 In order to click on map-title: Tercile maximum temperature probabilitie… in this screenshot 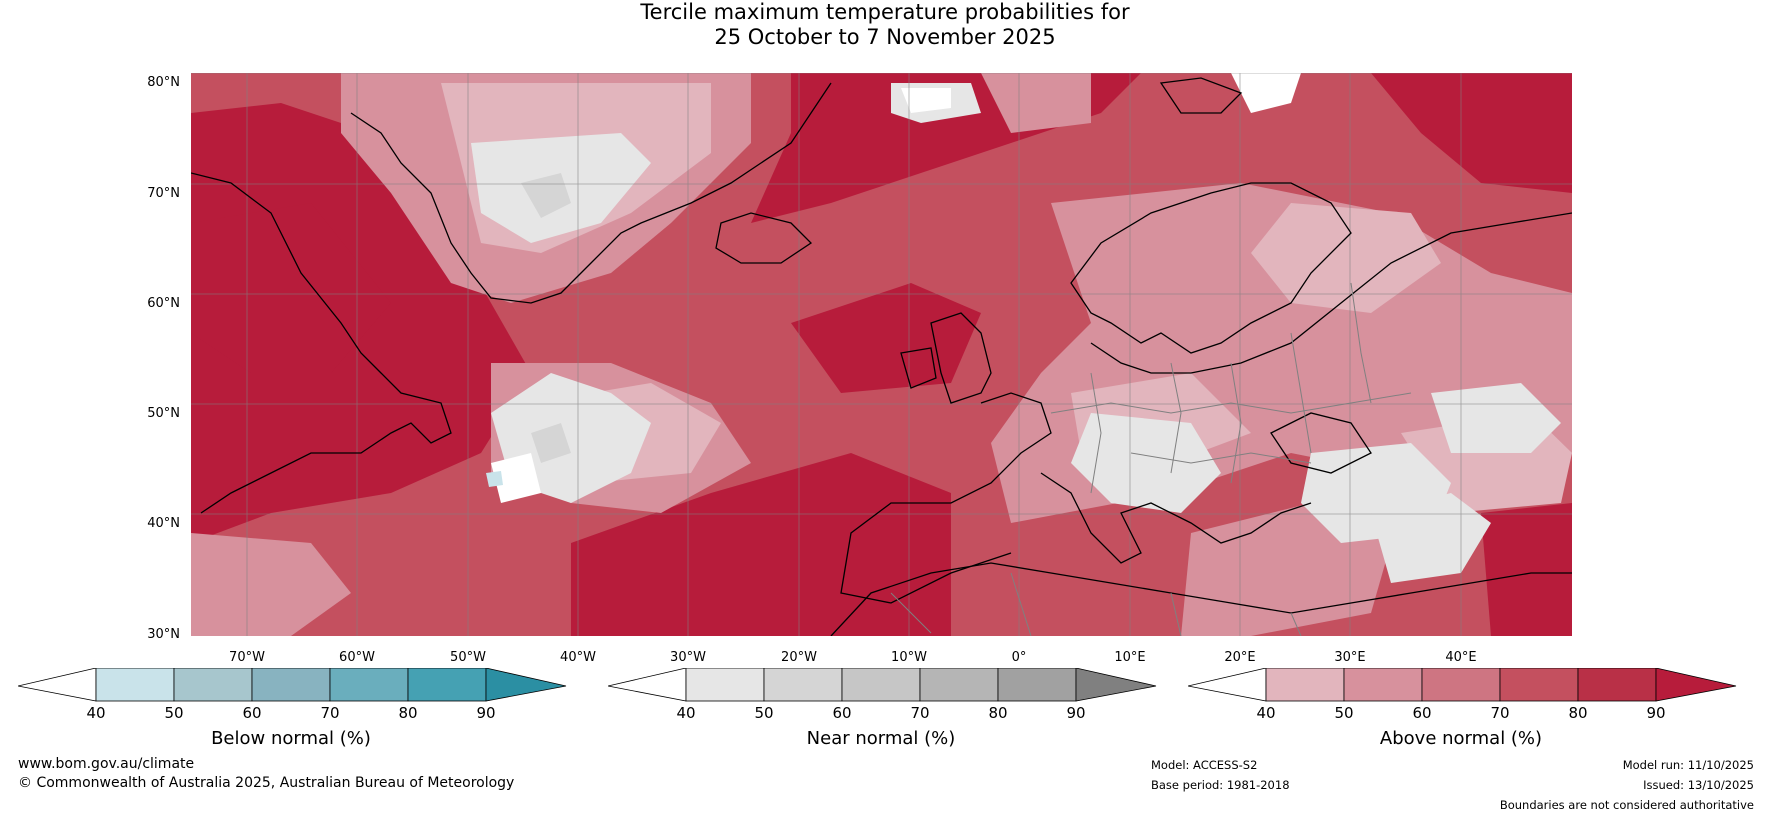, I will do `click(885, 25)`.